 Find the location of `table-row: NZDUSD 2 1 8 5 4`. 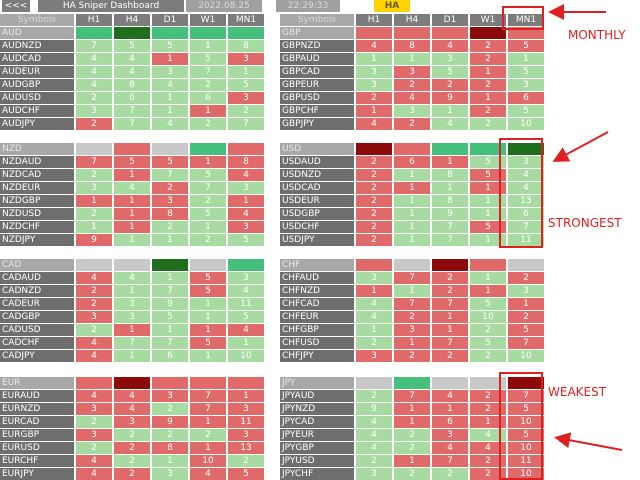

table-row: NZDUSD 2 1 8 5 4 is located at coordinates (135, 214).